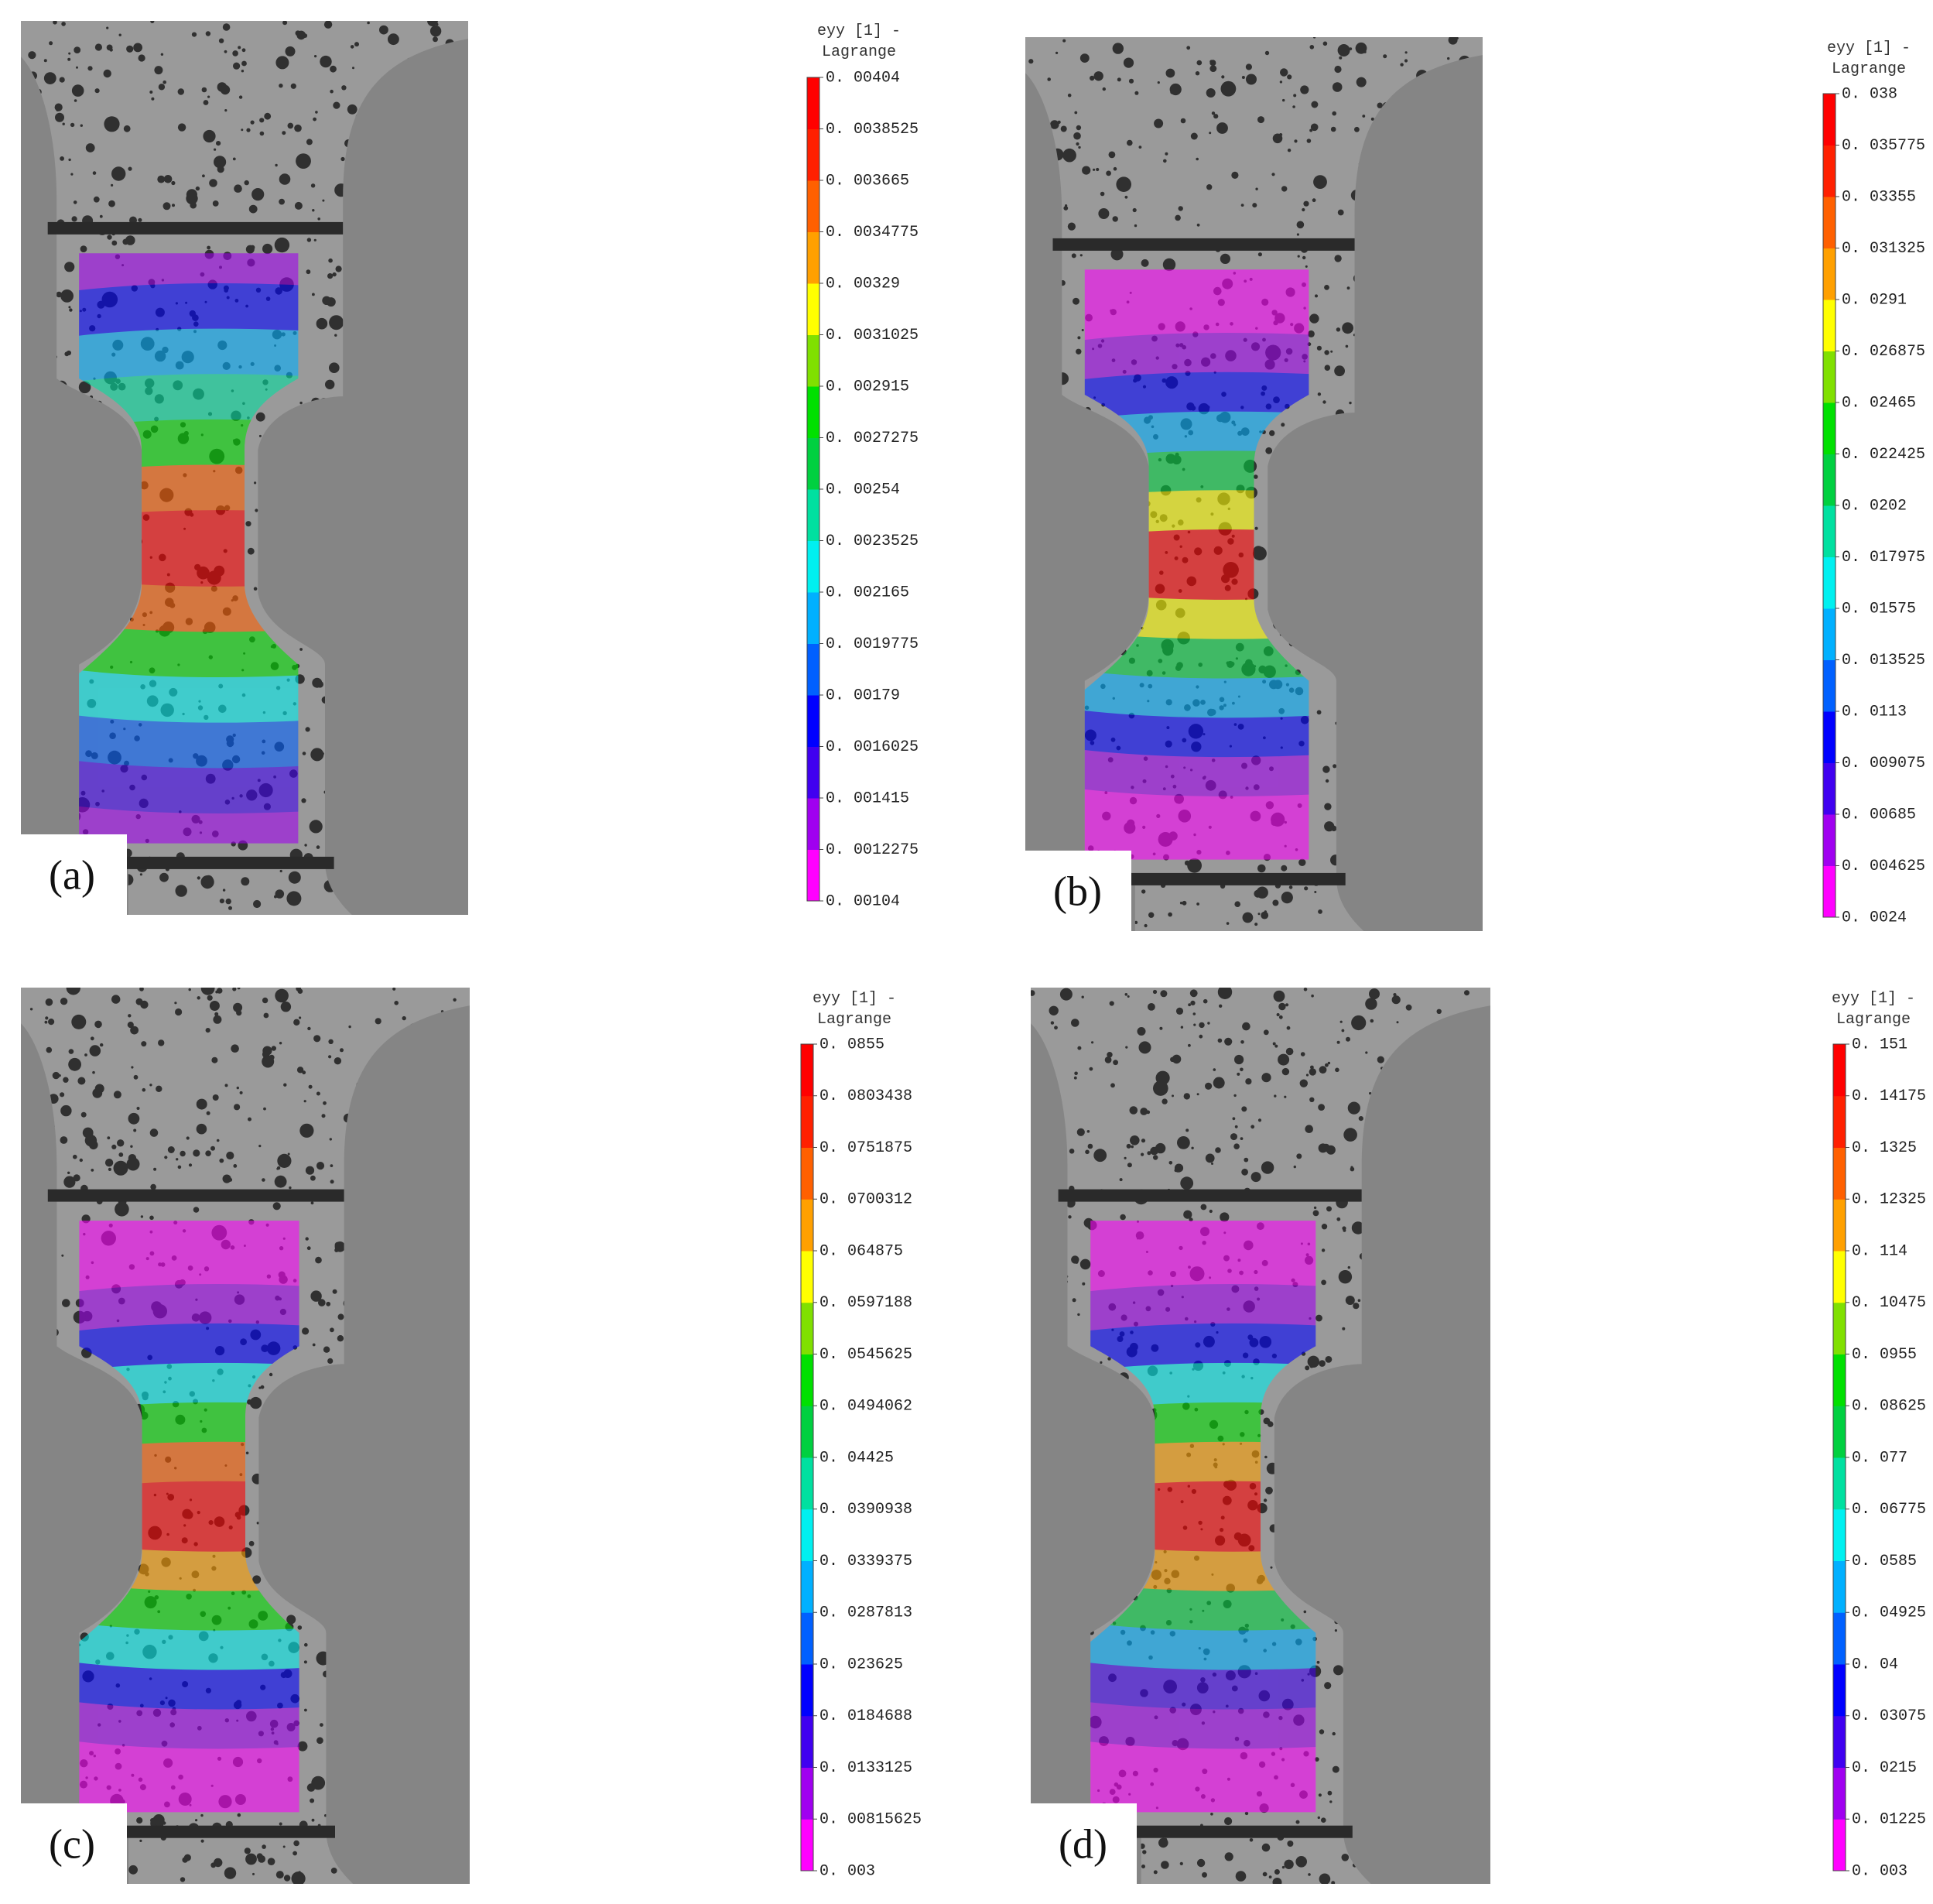  What do you see at coordinates (872, 130) in the screenshot?
I see `colorbar-tick-label: 0. 0038525` at bounding box center [872, 130].